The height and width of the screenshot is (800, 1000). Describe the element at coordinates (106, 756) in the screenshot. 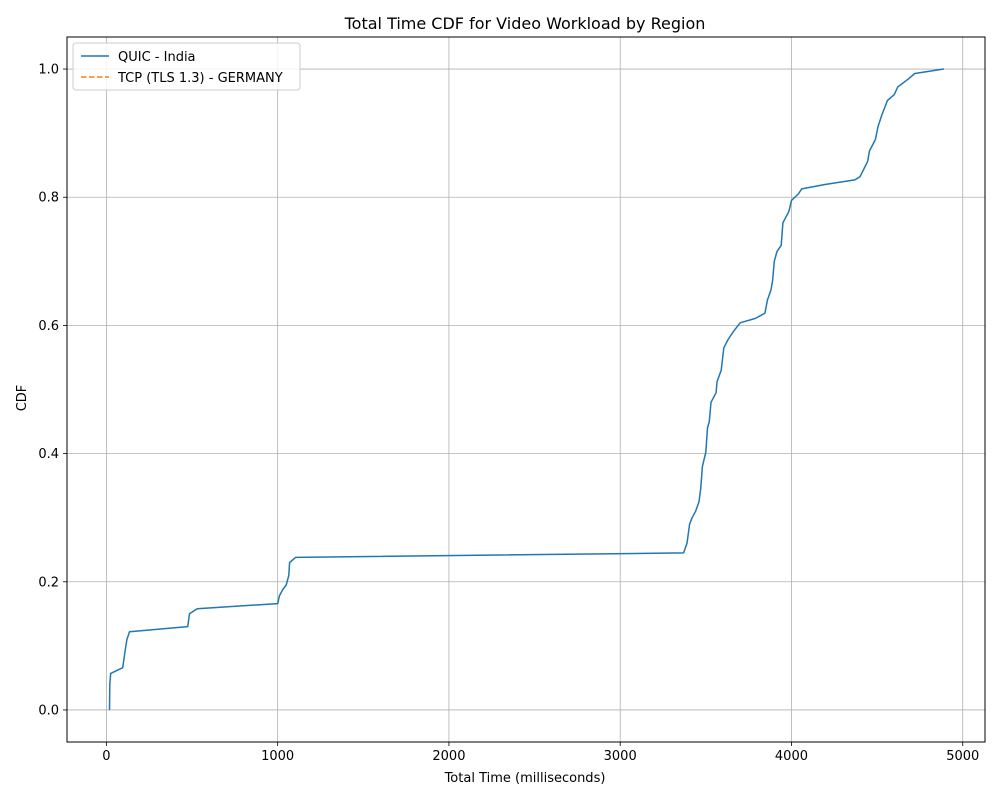

I see `x-tick-label: 0` at that location.